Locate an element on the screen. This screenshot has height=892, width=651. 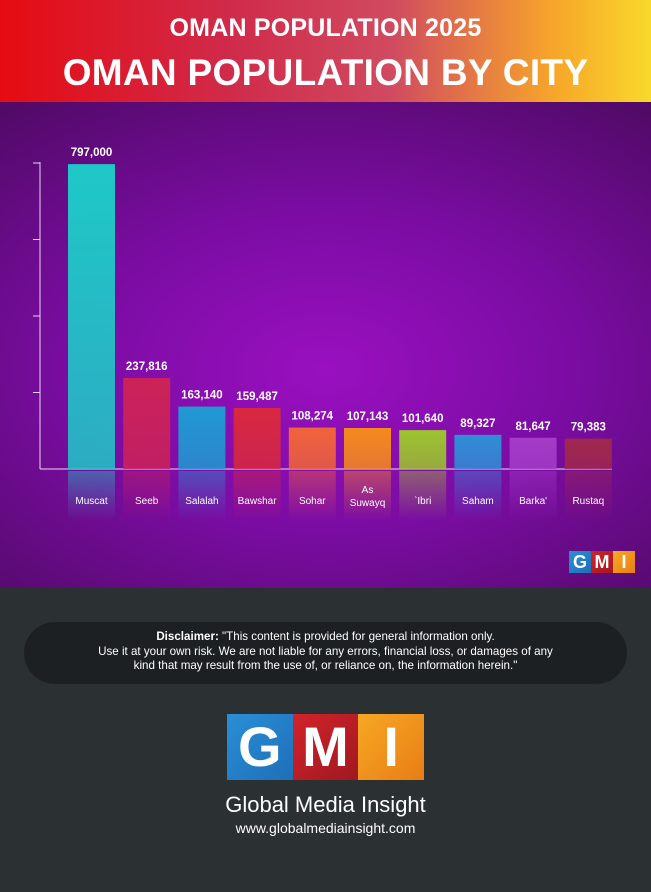
value-label-7: 89,327 is located at coordinates (477, 424).